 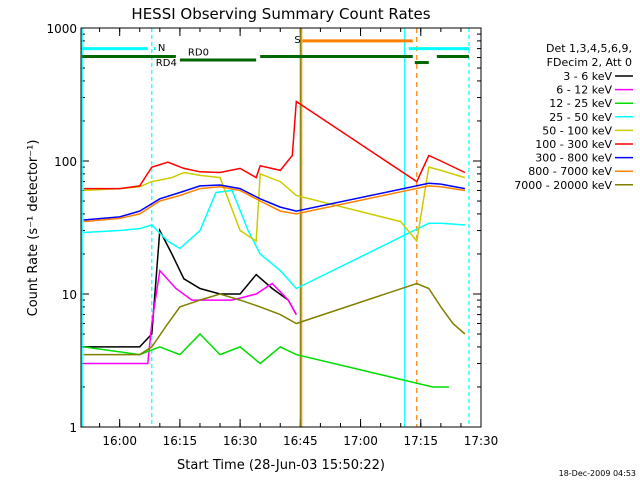 I want to click on x-tick-label: 17:30, so click(x=481, y=441).